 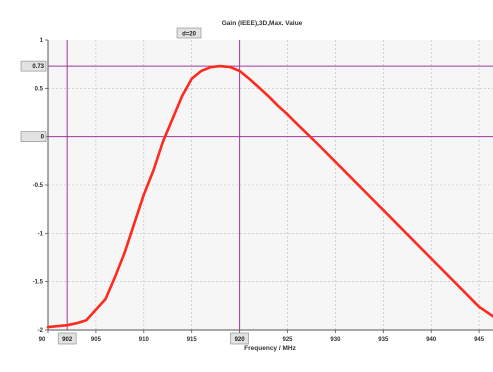 I want to click on delta-box-frame, so click(x=189, y=33).